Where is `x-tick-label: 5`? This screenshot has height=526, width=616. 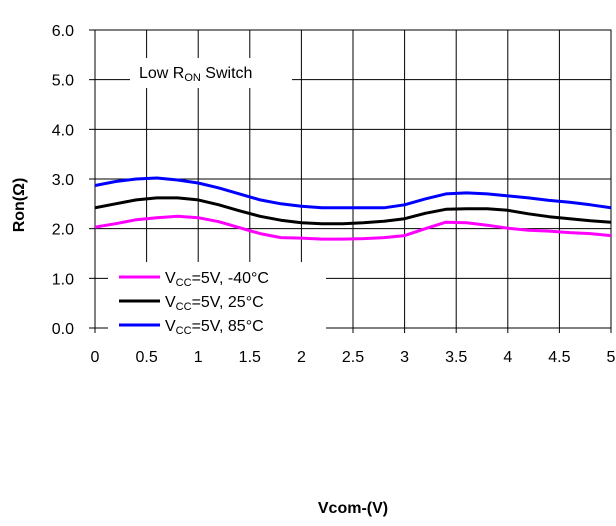 x-tick-label: 5 is located at coordinates (611, 357).